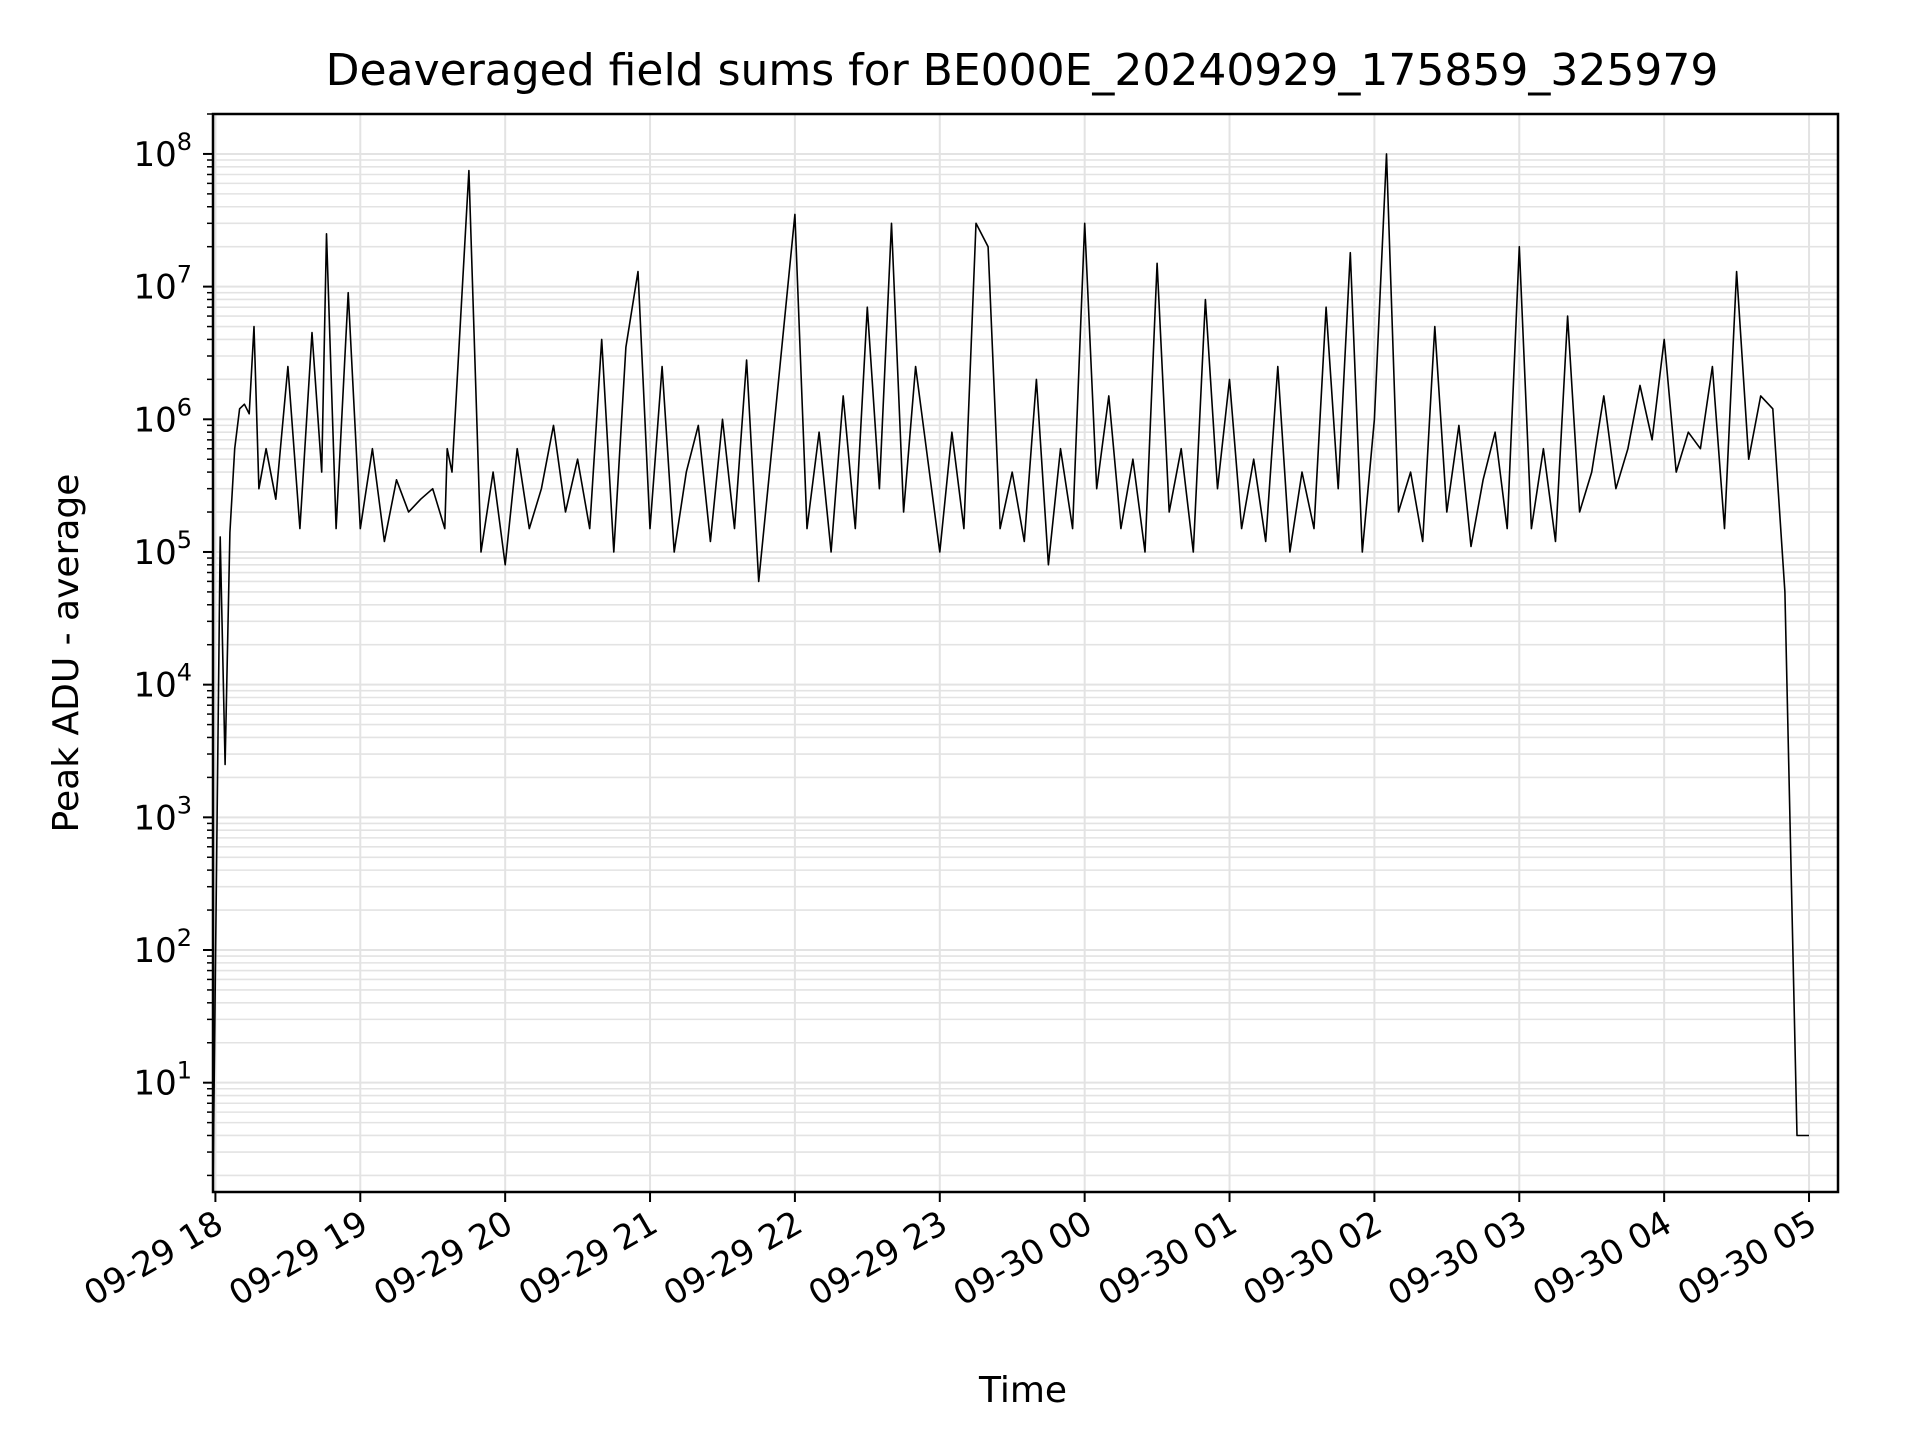  What do you see at coordinates (1023, 1258) in the screenshot?
I see `x-tick-label: 09-30 00` at bounding box center [1023, 1258].